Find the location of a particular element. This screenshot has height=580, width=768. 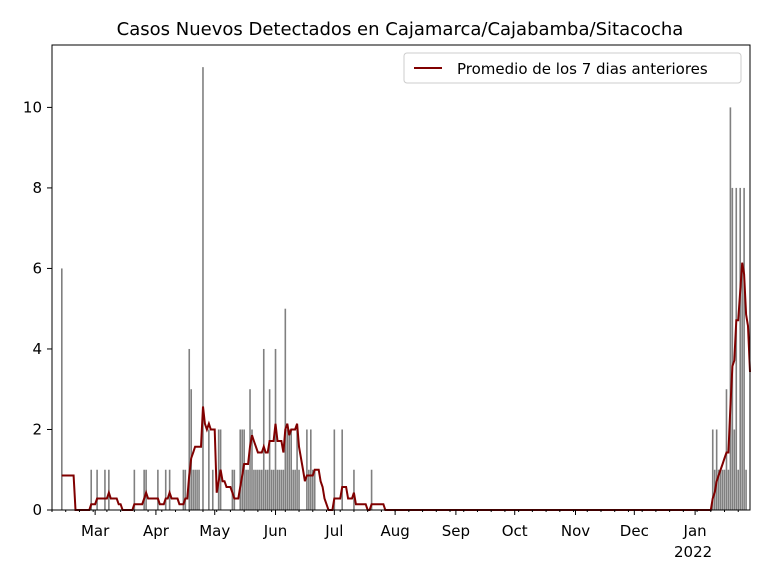

x-tick-label: Oct is located at coordinates (515, 531).